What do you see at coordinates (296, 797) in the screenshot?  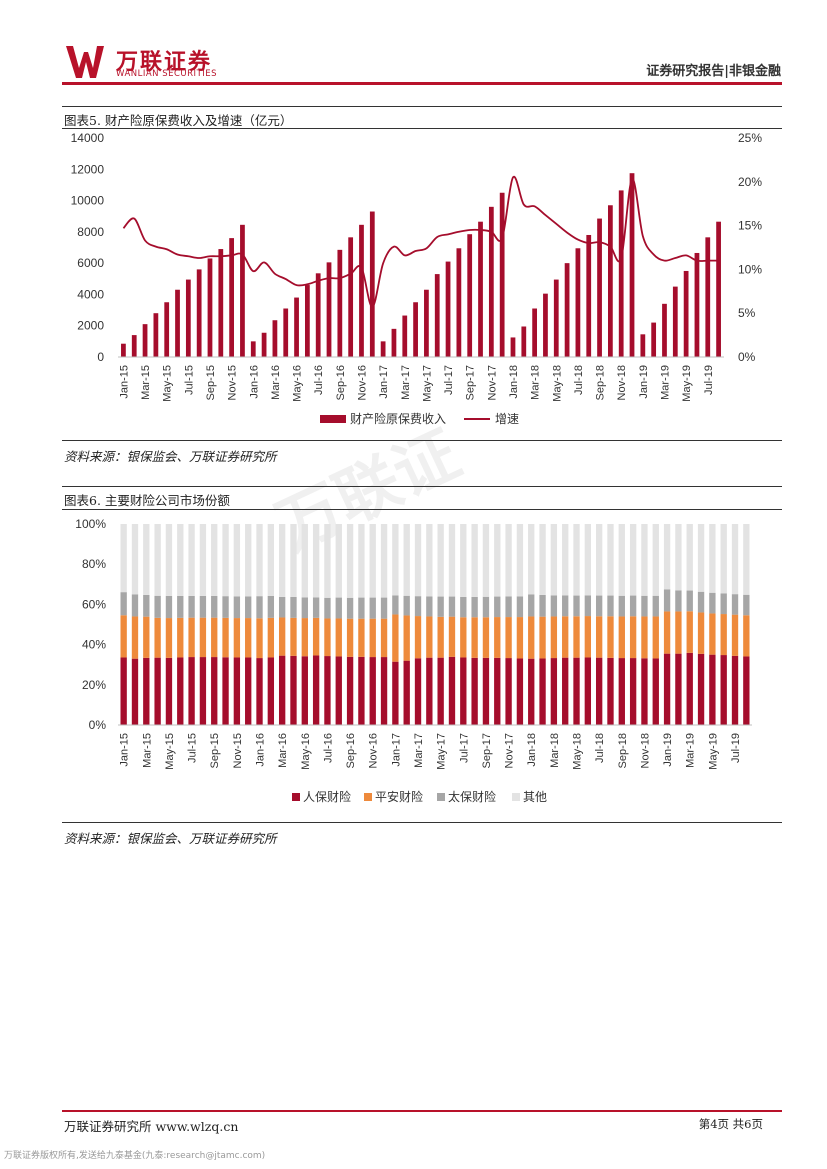 I see `legend-swatch` at bounding box center [296, 797].